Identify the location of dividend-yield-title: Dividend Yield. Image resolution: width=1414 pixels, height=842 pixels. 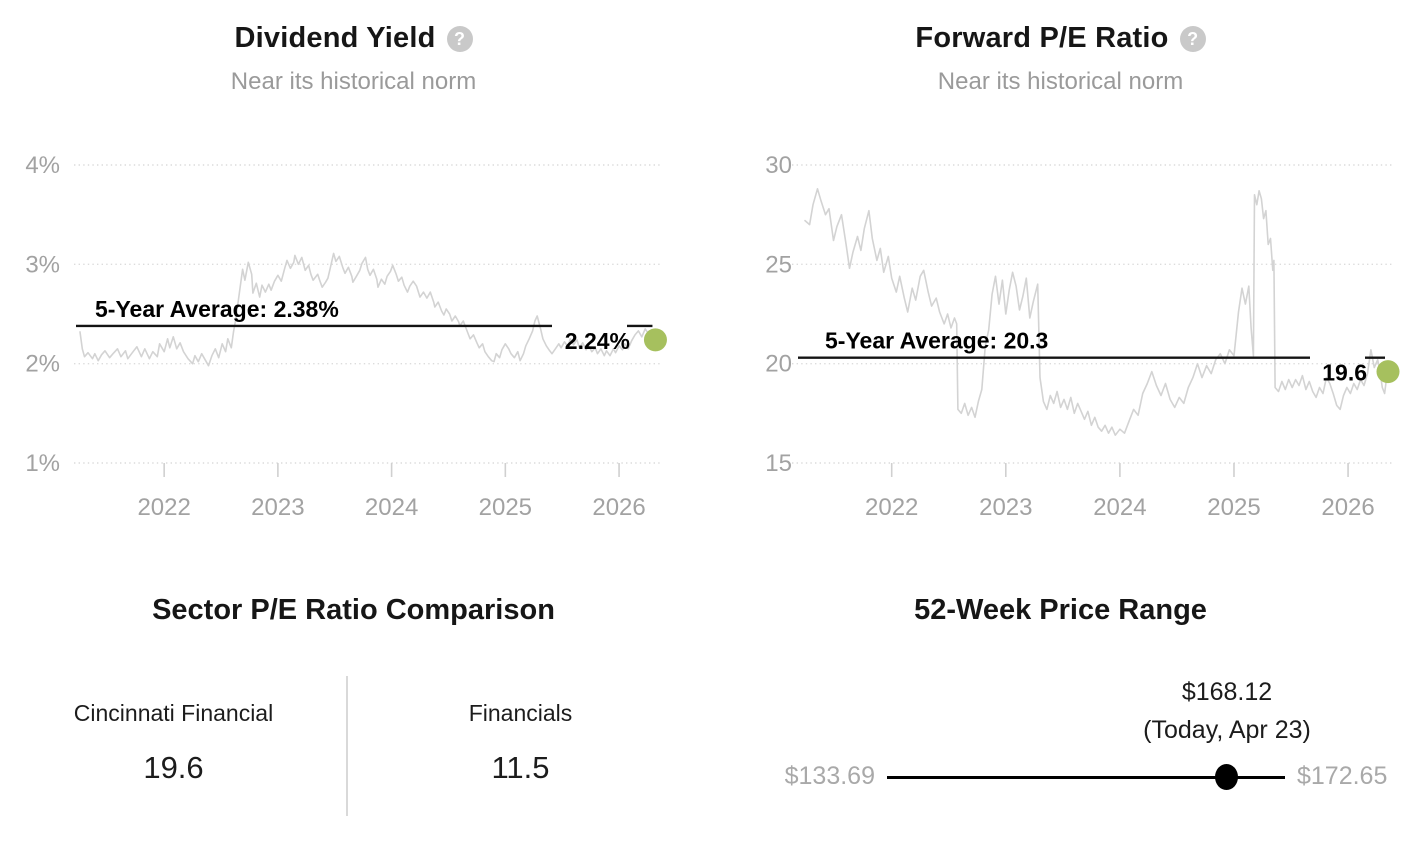
(335, 38).